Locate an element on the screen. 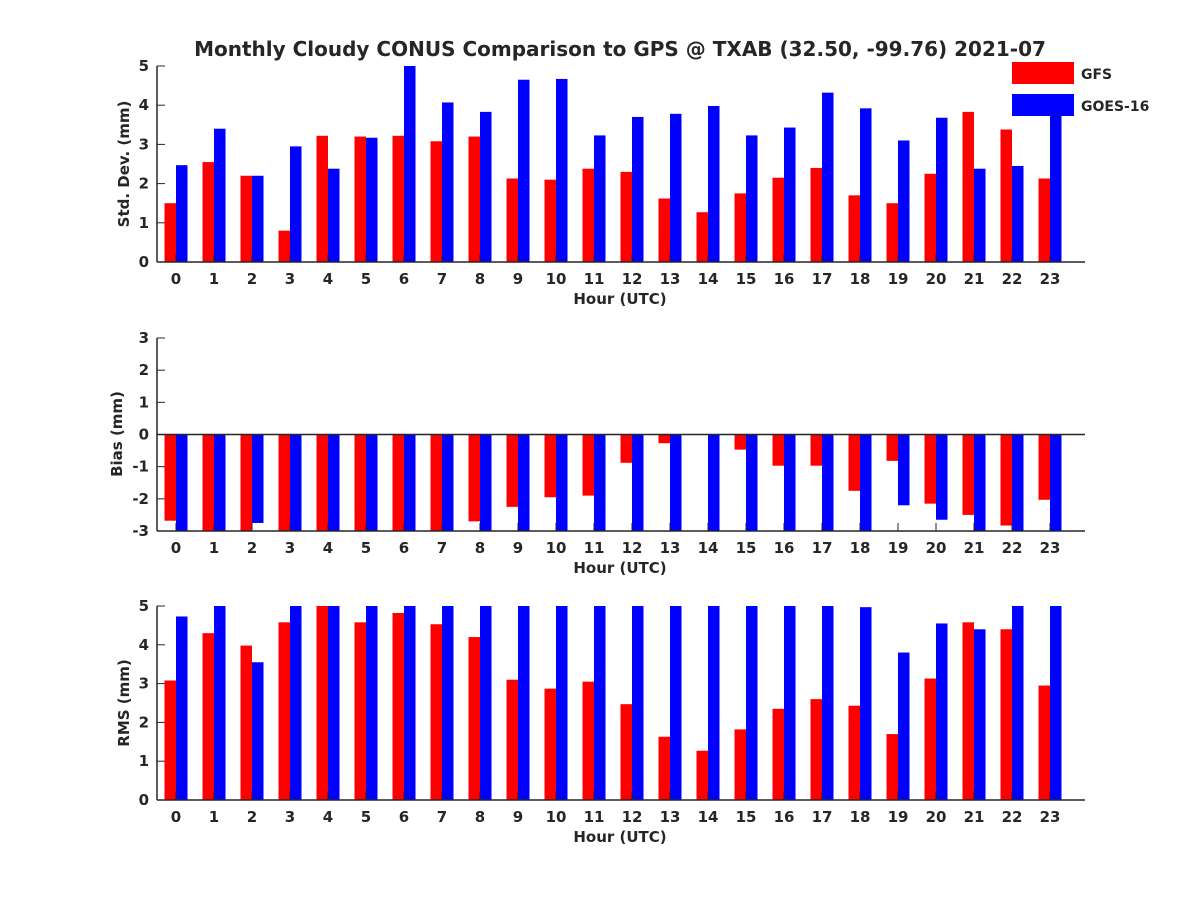 This screenshot has width=1200, height=900. rms-x-tick-label: 2 is located at coordinates (252, 817).